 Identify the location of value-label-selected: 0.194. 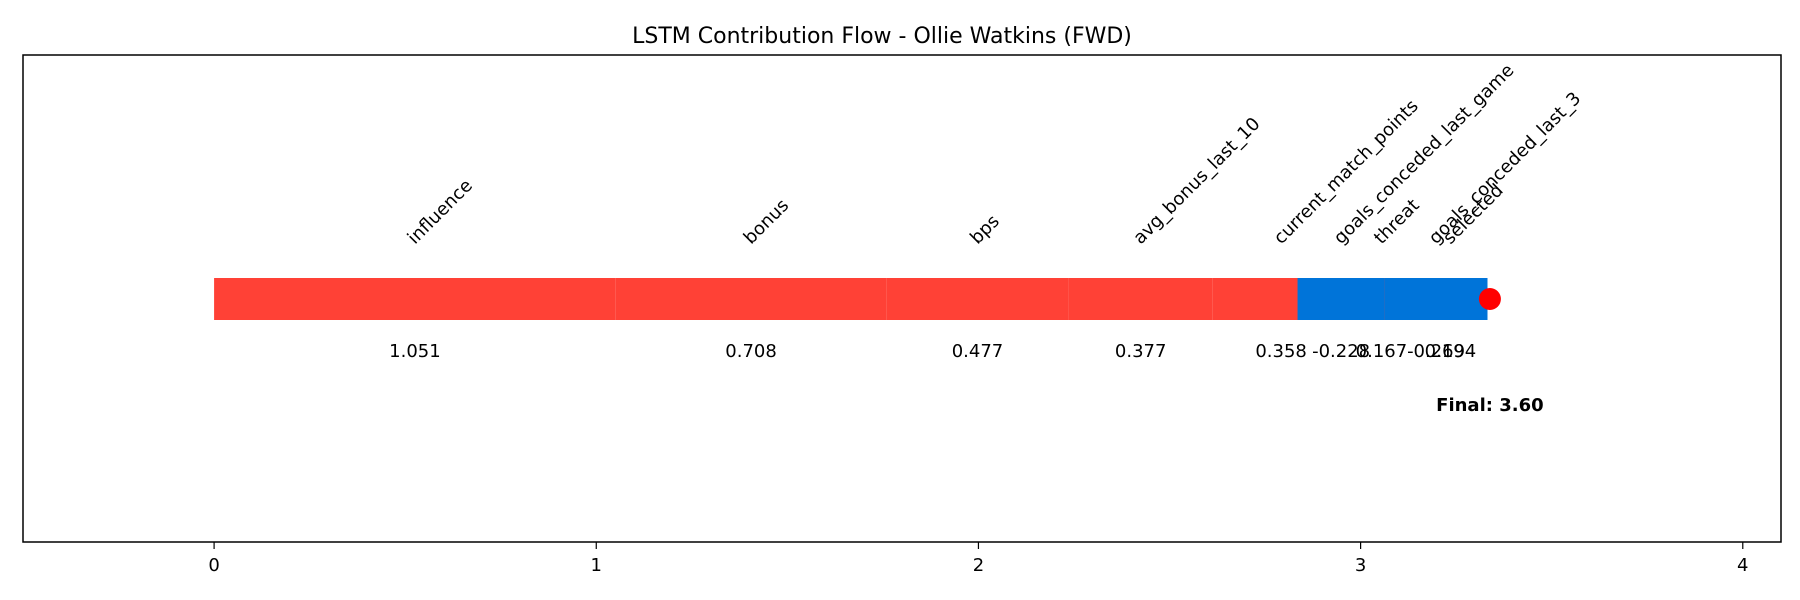
(1451, 351).